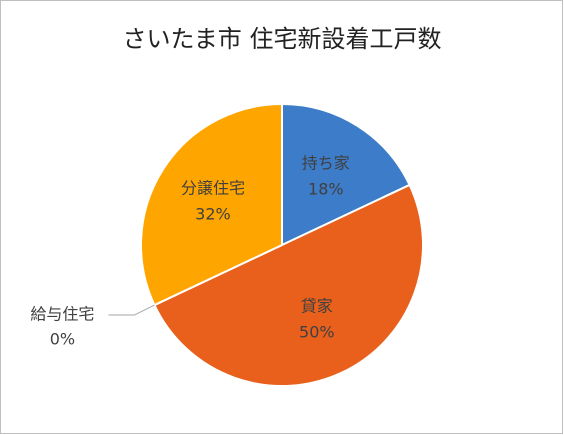 This screenshot has width=564, height=435. I want to click on data-label-category: 分譲住宅, so click(213, 188).